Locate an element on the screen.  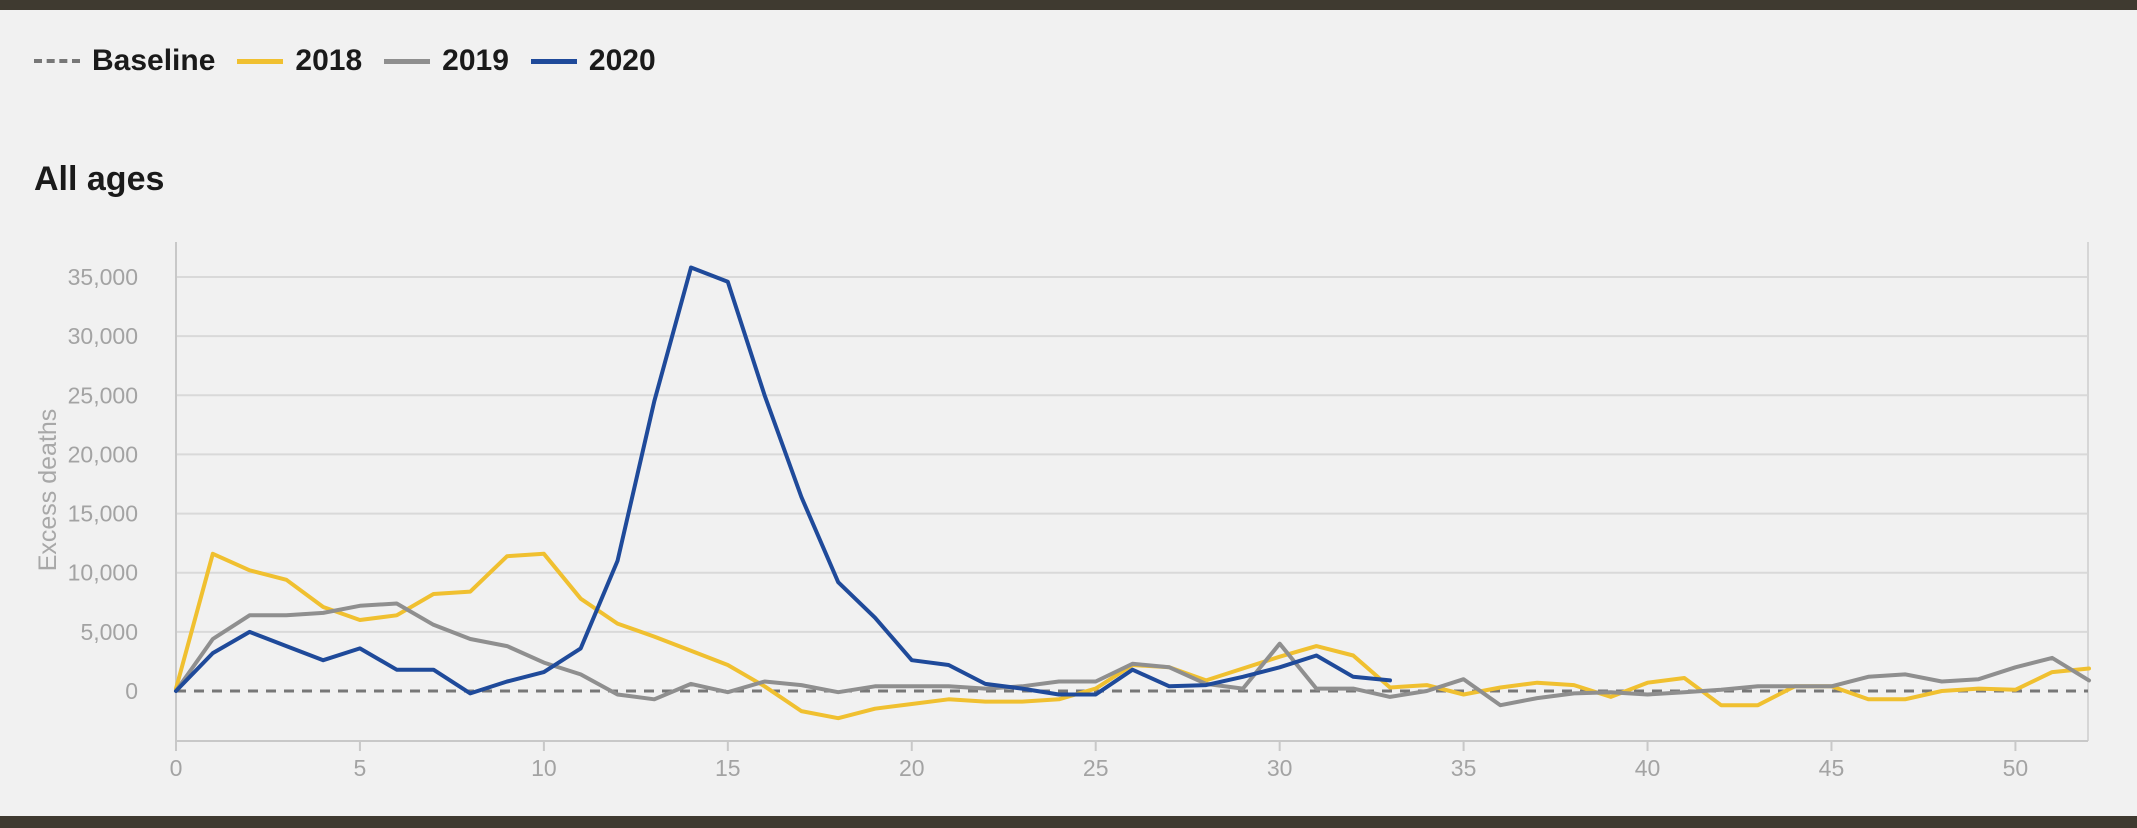
legend-item-2020: 2020 is located at coordinates (593, 61).